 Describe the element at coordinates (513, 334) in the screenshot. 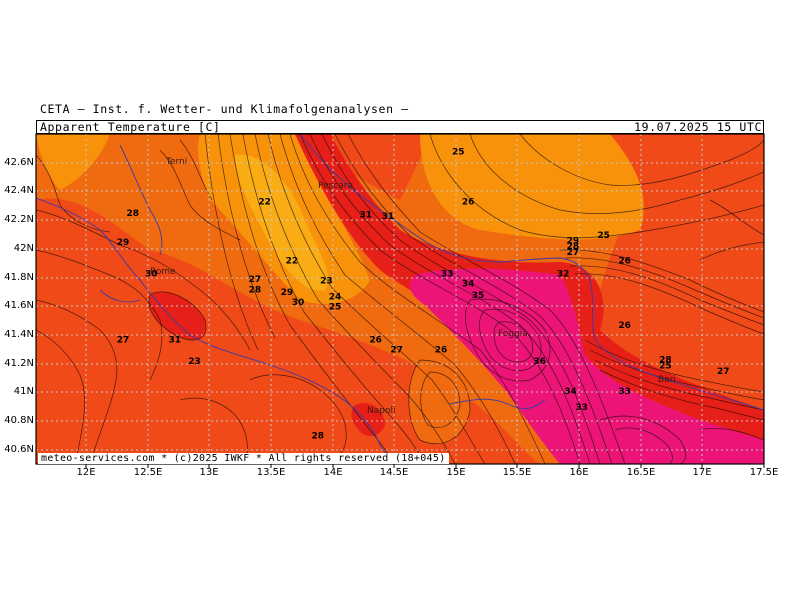

I see `city-label: Foggia` at that location.